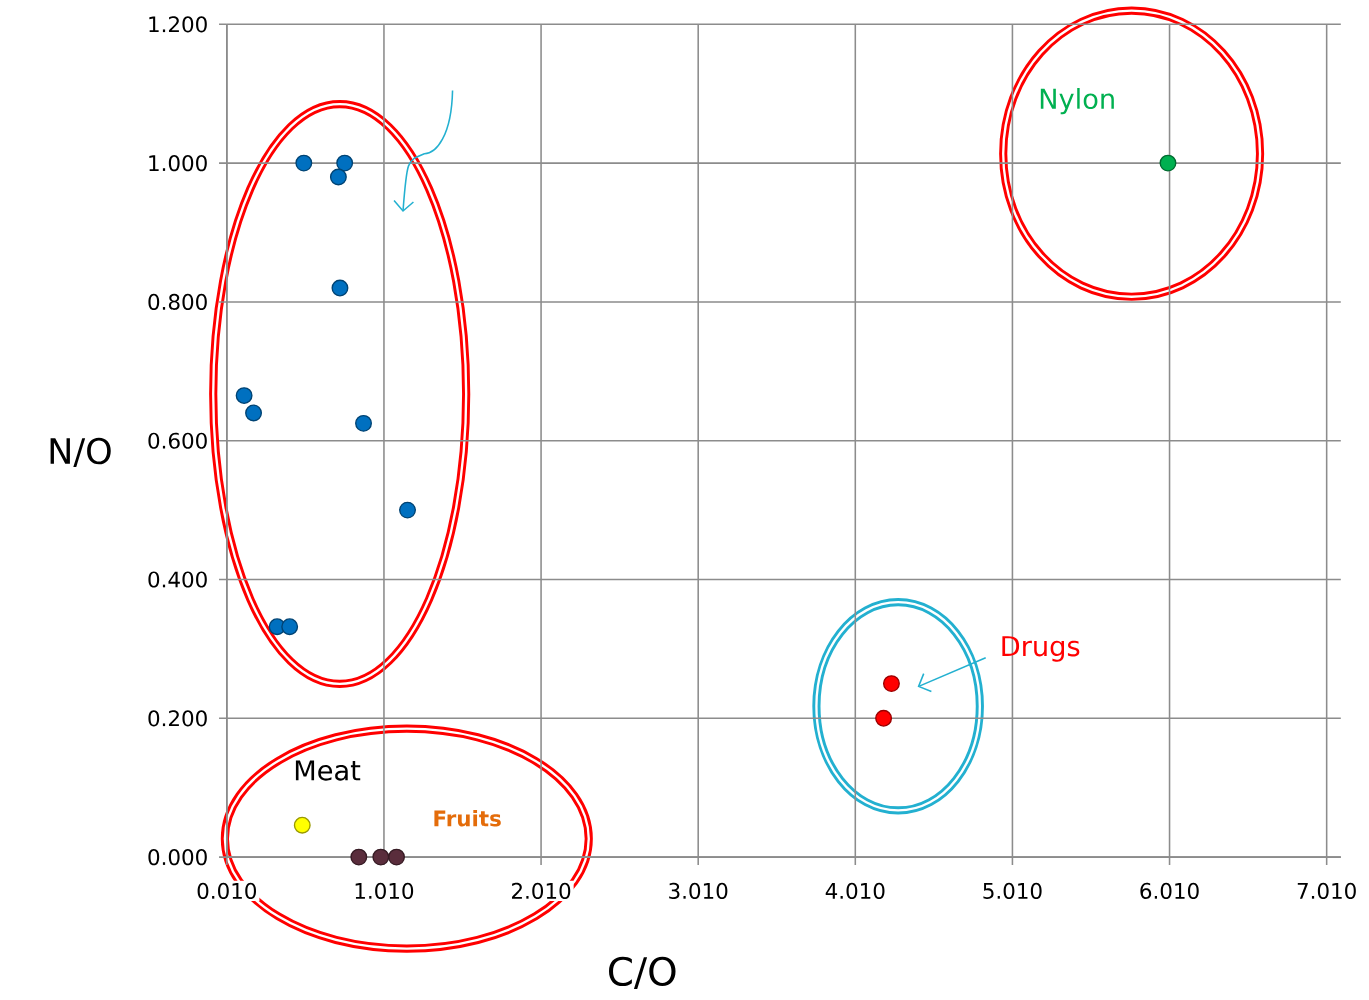 The height and width of the screenshot is (1000, 1369). I want to click on text: Drugs, so click(1041, 649).